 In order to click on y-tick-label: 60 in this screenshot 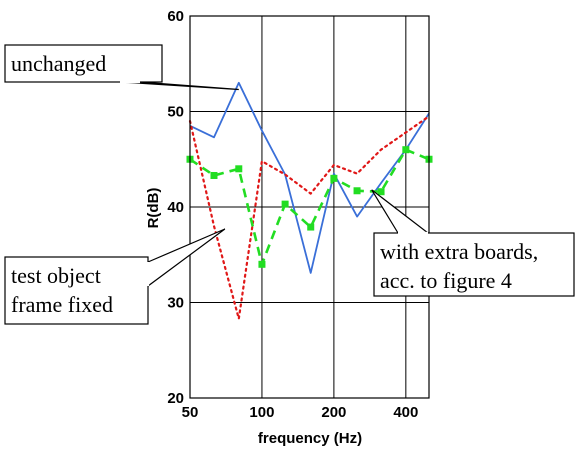, I will do `click(175, 16)`.